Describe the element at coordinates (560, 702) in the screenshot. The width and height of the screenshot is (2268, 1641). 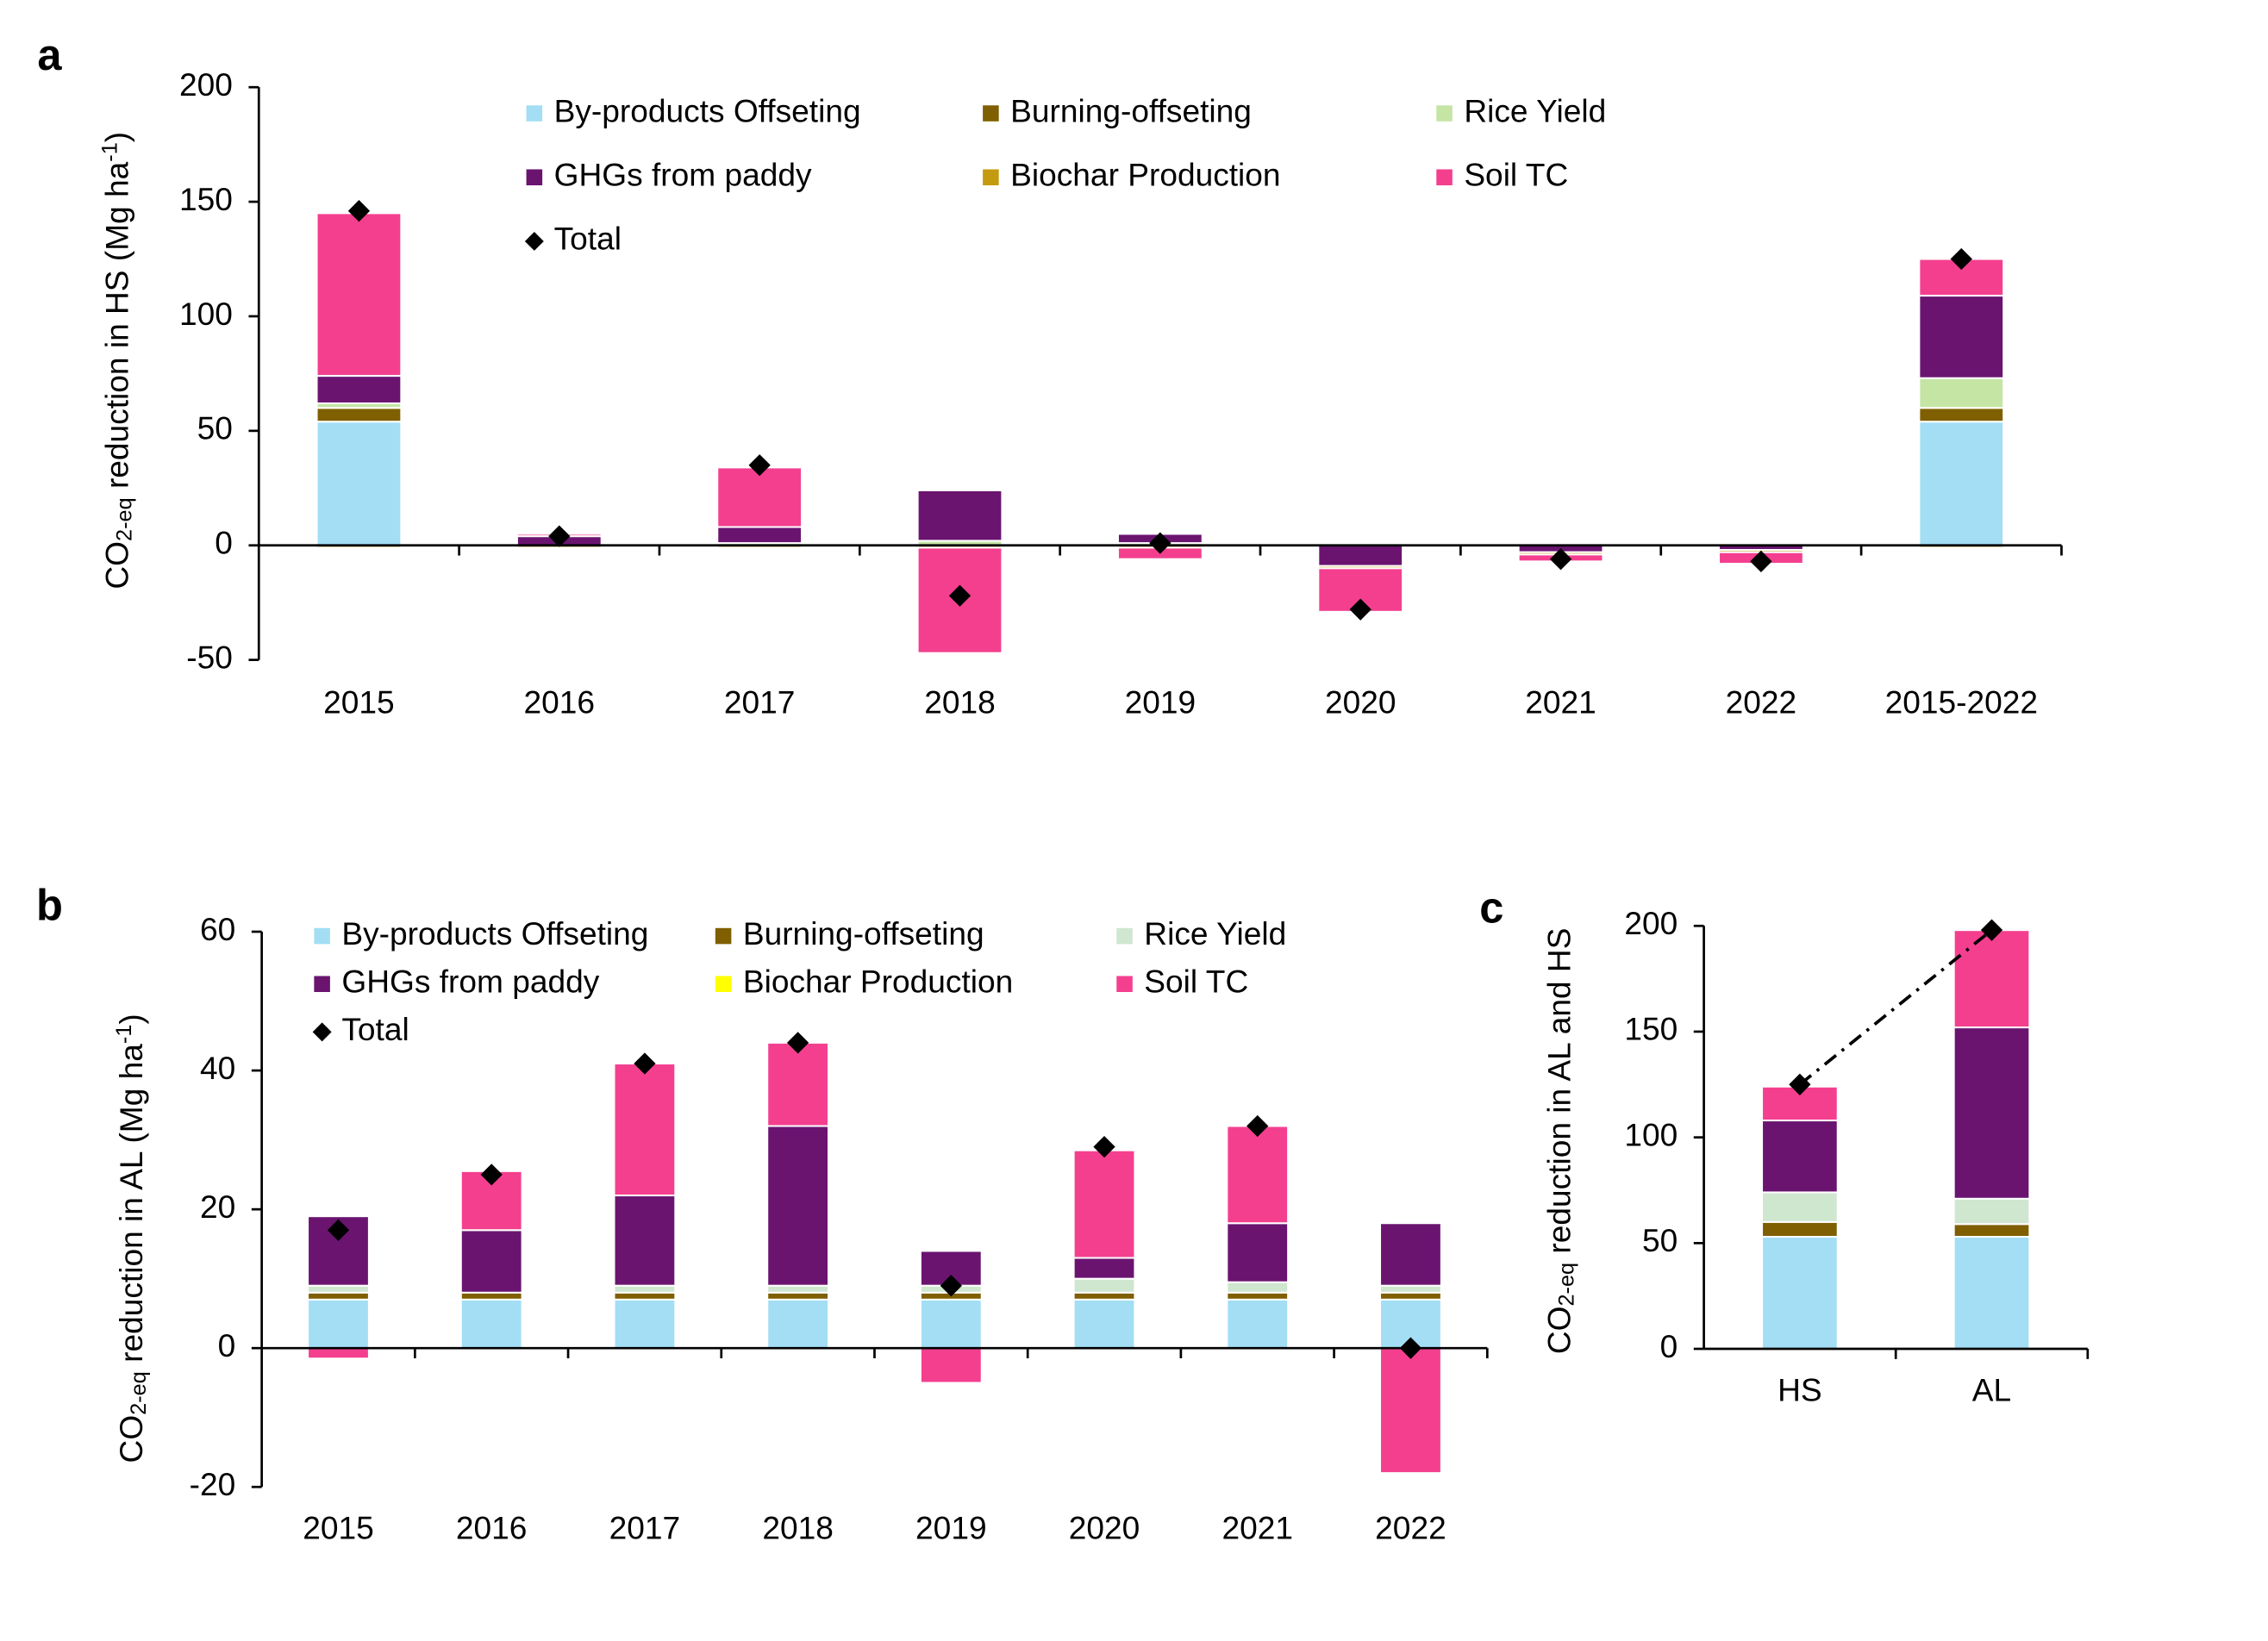
I see `x-tick-label: 2016` at that location.